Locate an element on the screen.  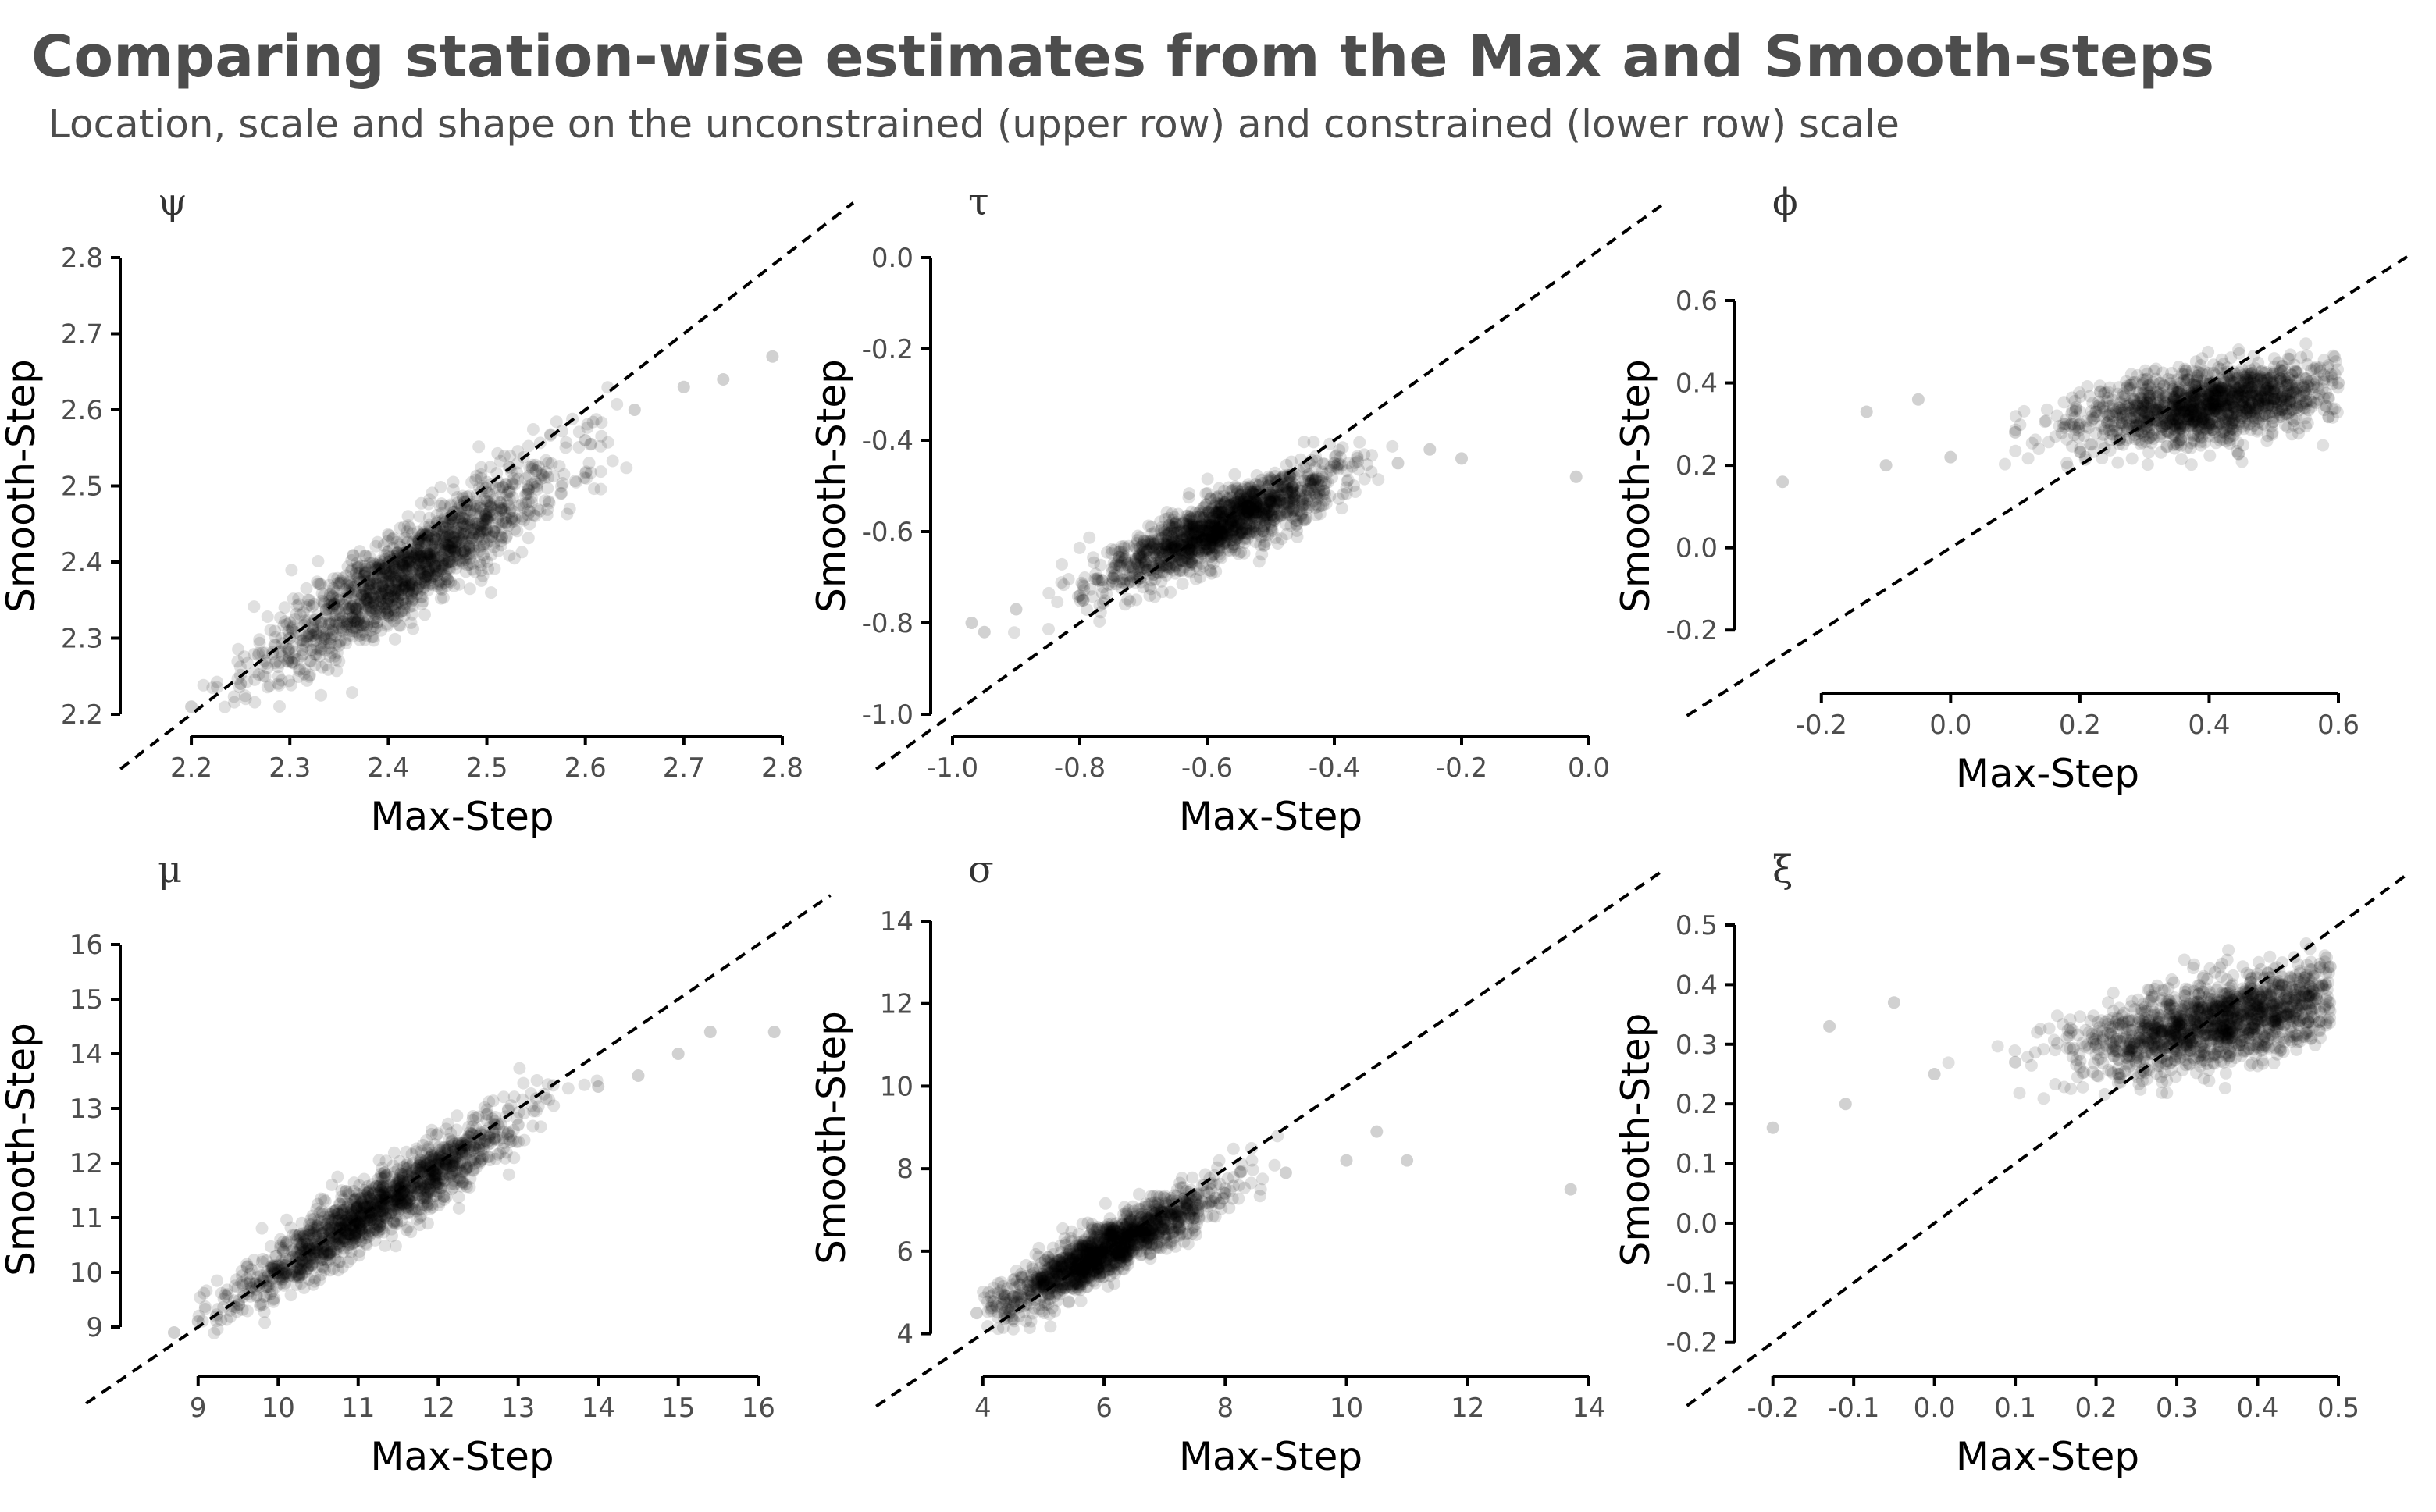
y-axis-title: Smooth-Step is located at coordinates (832, 486).